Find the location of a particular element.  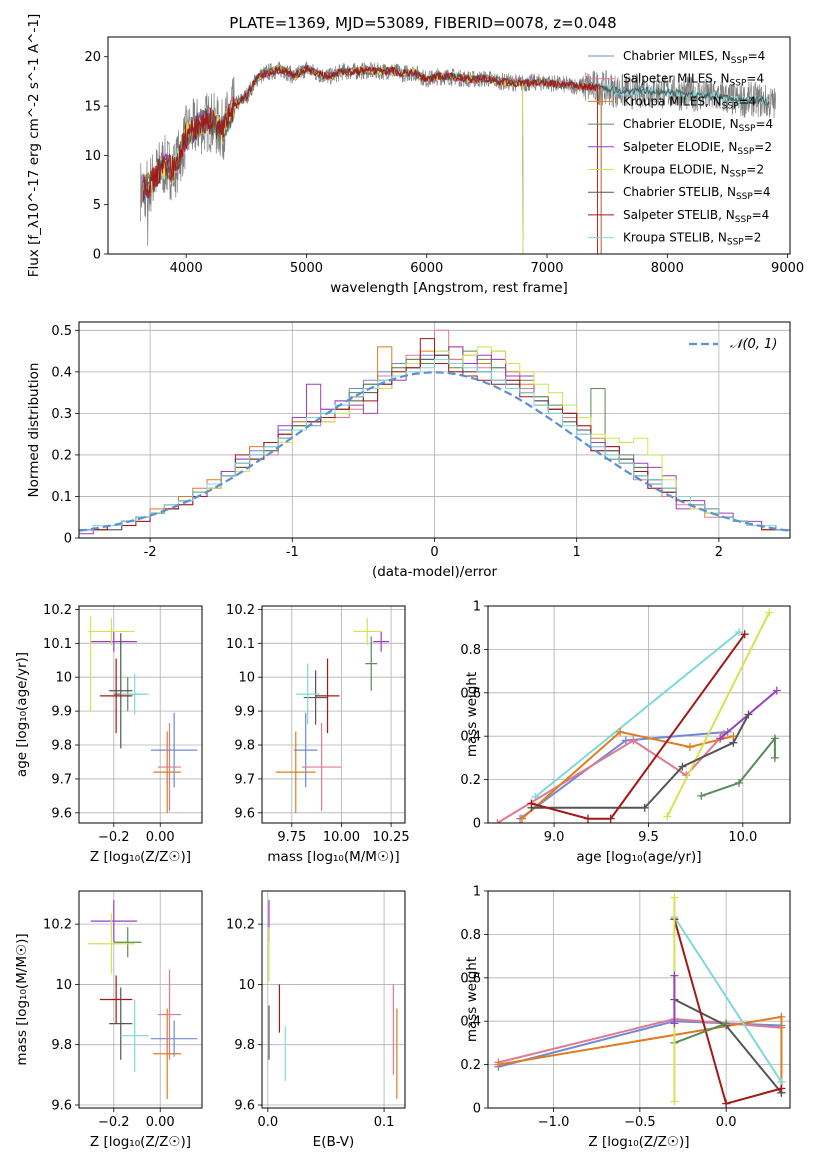

gaussian-curve is located at coordinates (434, 451).